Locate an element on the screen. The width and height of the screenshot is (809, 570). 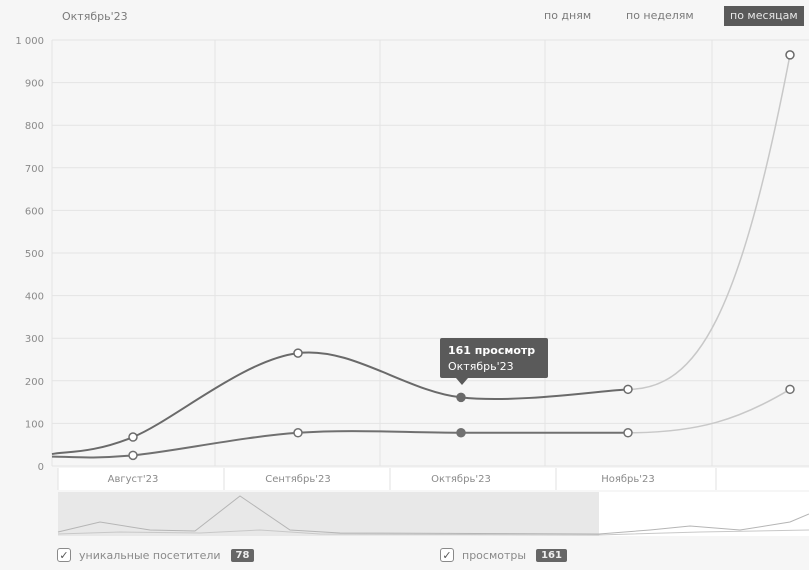
legend-views: ✓ просмотры 161 is located at coordinates (503, 555).